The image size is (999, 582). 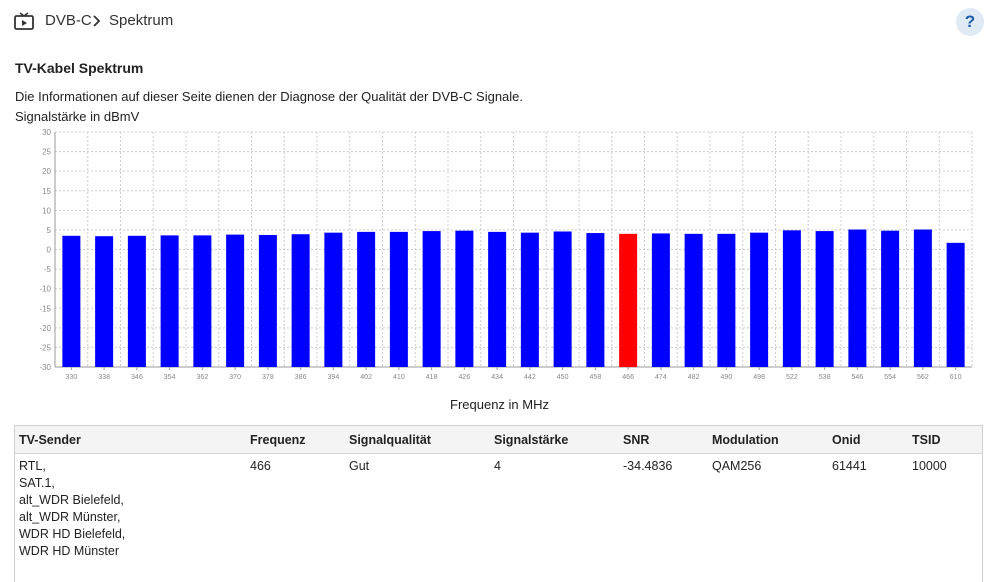 I want to click on x-tick-label: 490, so click(x=727, y=377).